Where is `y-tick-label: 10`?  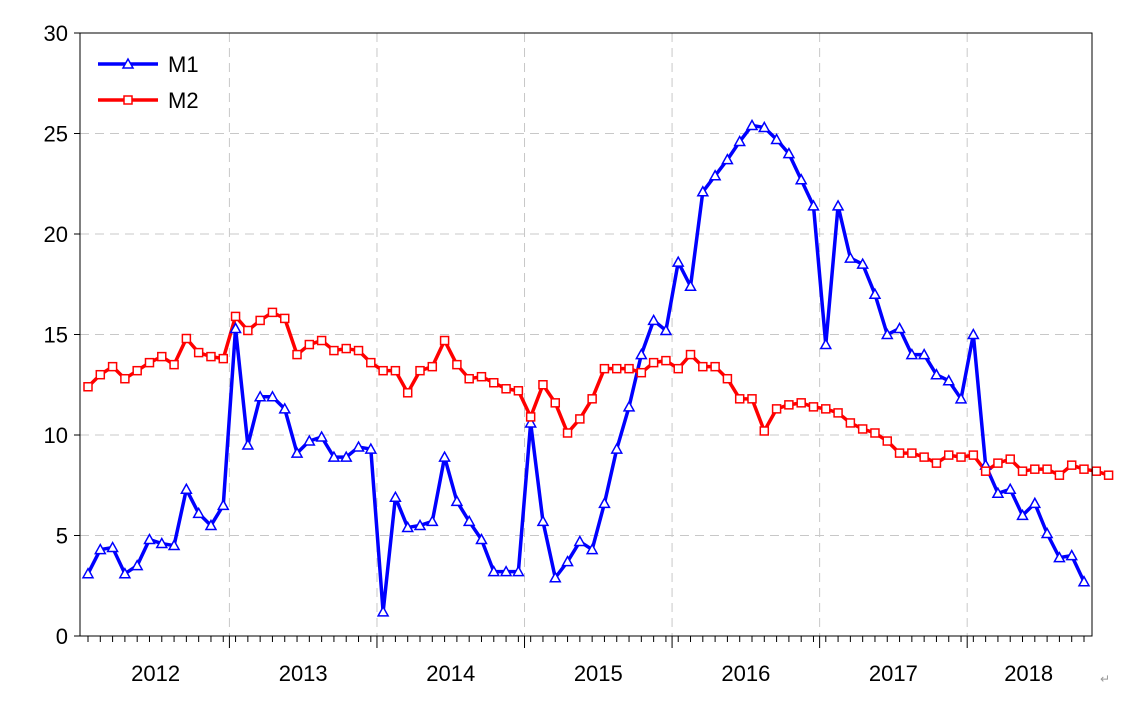
y-tick-label: 10 is located at coordinates (56, 435).